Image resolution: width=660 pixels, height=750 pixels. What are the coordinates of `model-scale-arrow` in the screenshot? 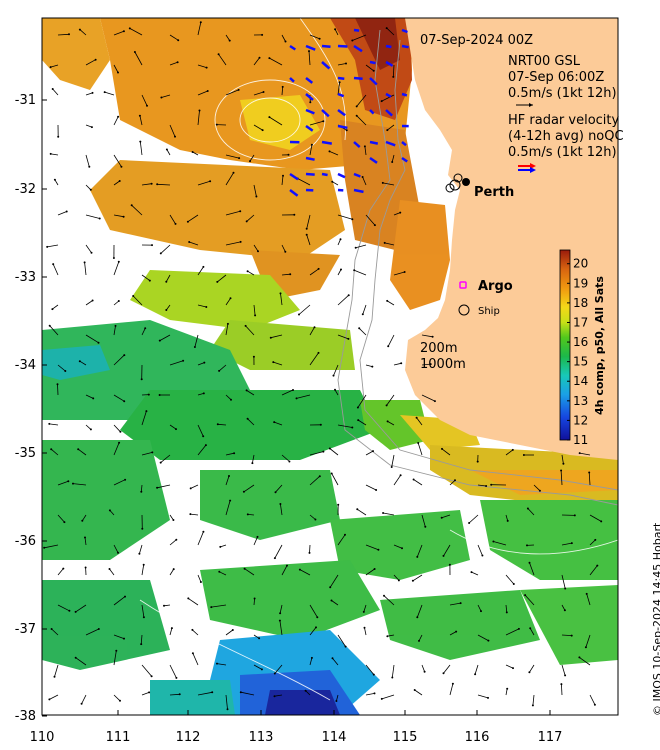 It's located at (524, 105).